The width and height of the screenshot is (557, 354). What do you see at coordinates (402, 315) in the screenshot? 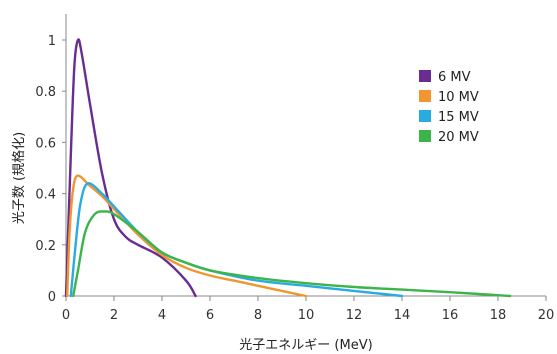
I see `x-tick-label: 14` at bounding box center [402, 315].